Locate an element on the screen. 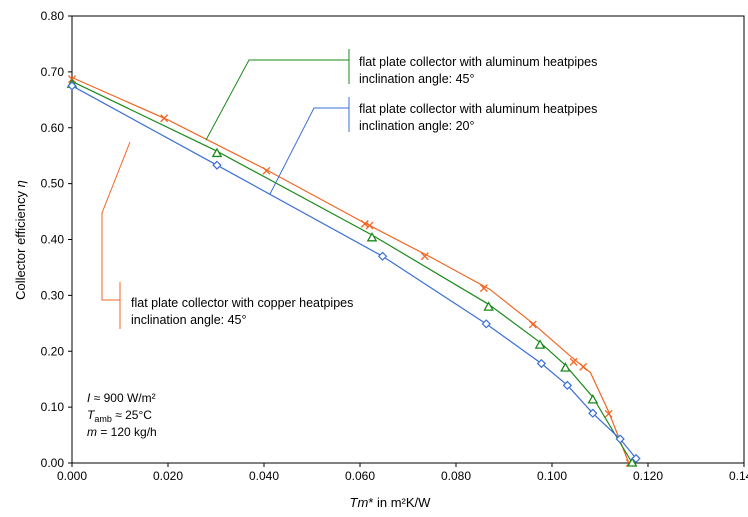 This screenshot has width=748, height=517. x-tick-label: 0.100 is located at coordinates (552, 476).